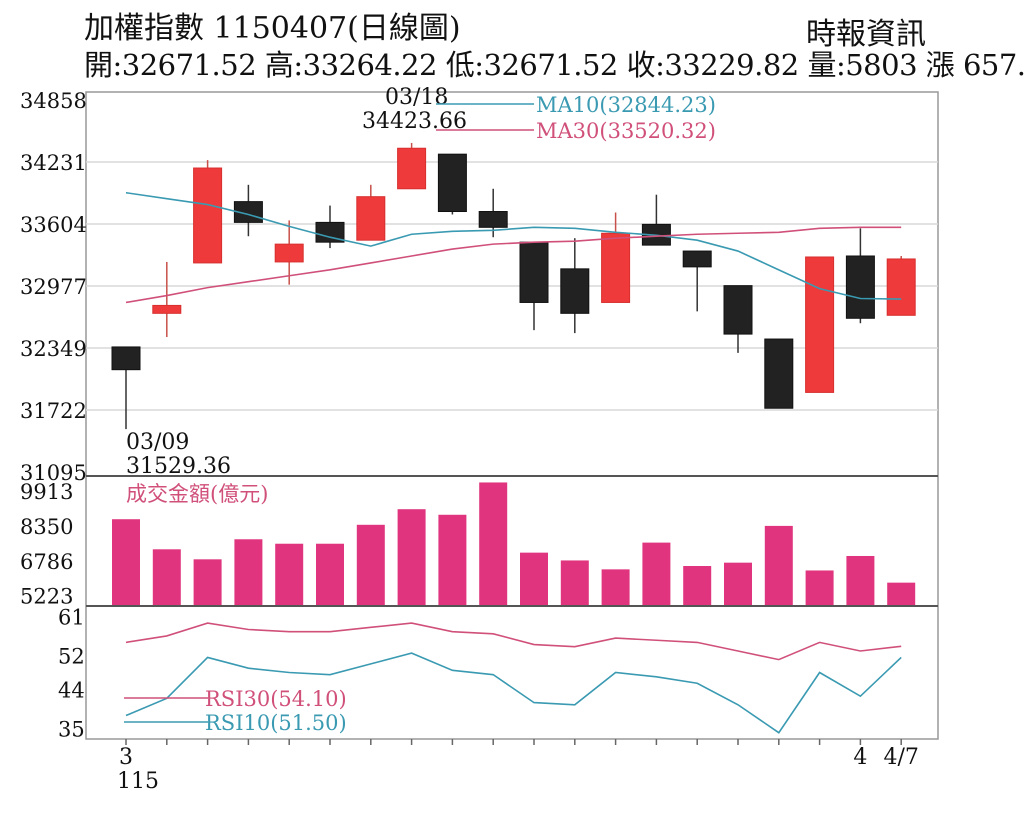  Describe the element at coordinates (46, 562) in the screenshot. I see `volume-ytick-label: 6786` at that location.